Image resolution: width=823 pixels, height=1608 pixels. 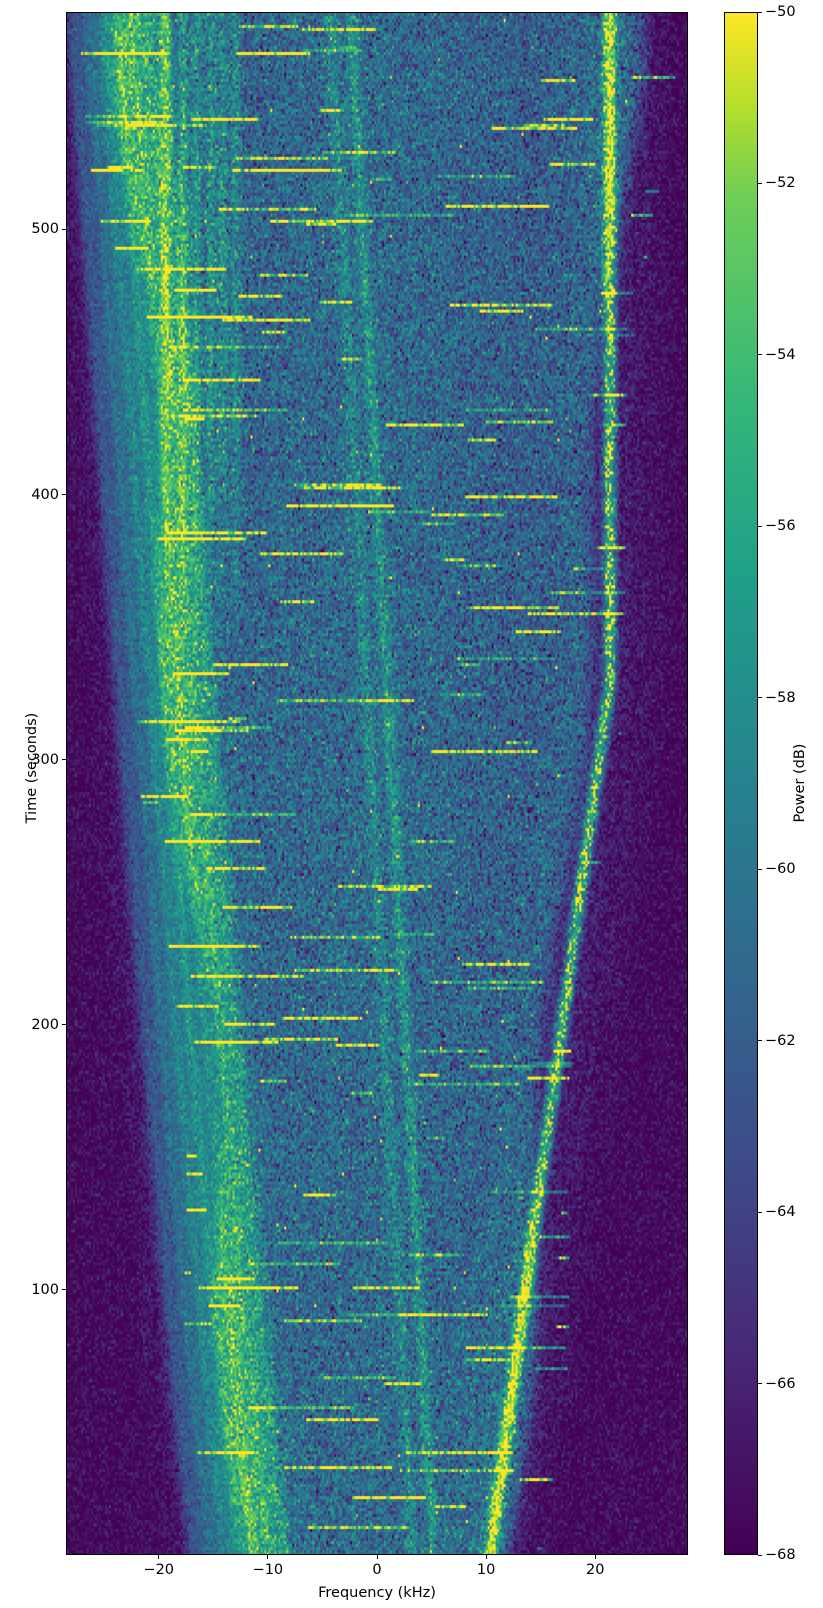 I want to click on x-tick-label: 20, so click(x=595, y=1570).